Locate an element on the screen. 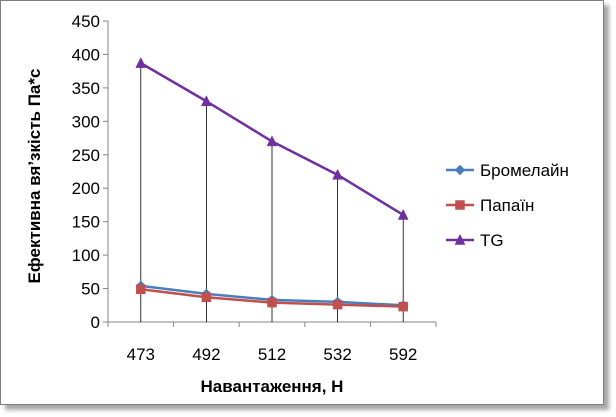 The image size is (616, 417). y-tick-label: 200 is located at coordinates (86, 188).